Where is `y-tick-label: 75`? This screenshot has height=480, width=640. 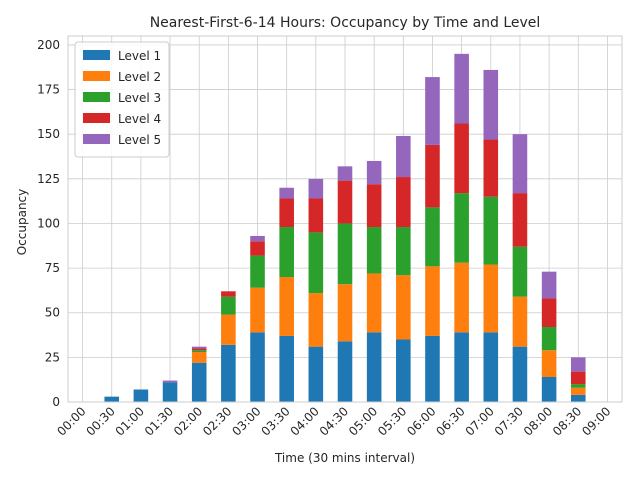
y-tick-label: 75 is located at coordinates (52, 268).